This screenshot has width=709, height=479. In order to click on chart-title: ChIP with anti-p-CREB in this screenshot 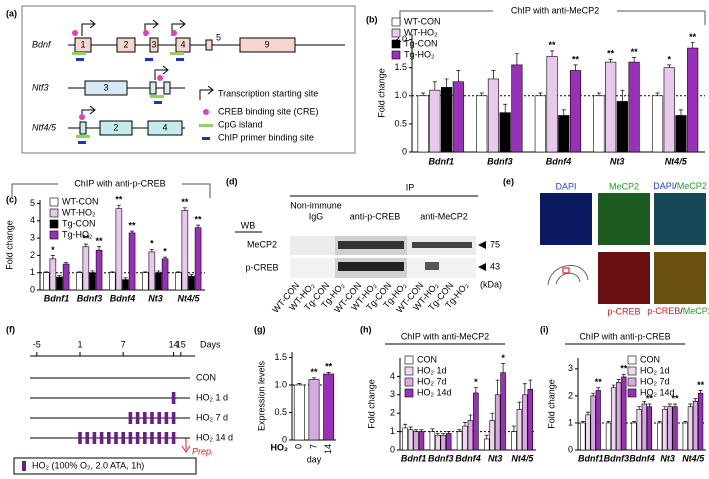, I will do `click(119, 183)`.